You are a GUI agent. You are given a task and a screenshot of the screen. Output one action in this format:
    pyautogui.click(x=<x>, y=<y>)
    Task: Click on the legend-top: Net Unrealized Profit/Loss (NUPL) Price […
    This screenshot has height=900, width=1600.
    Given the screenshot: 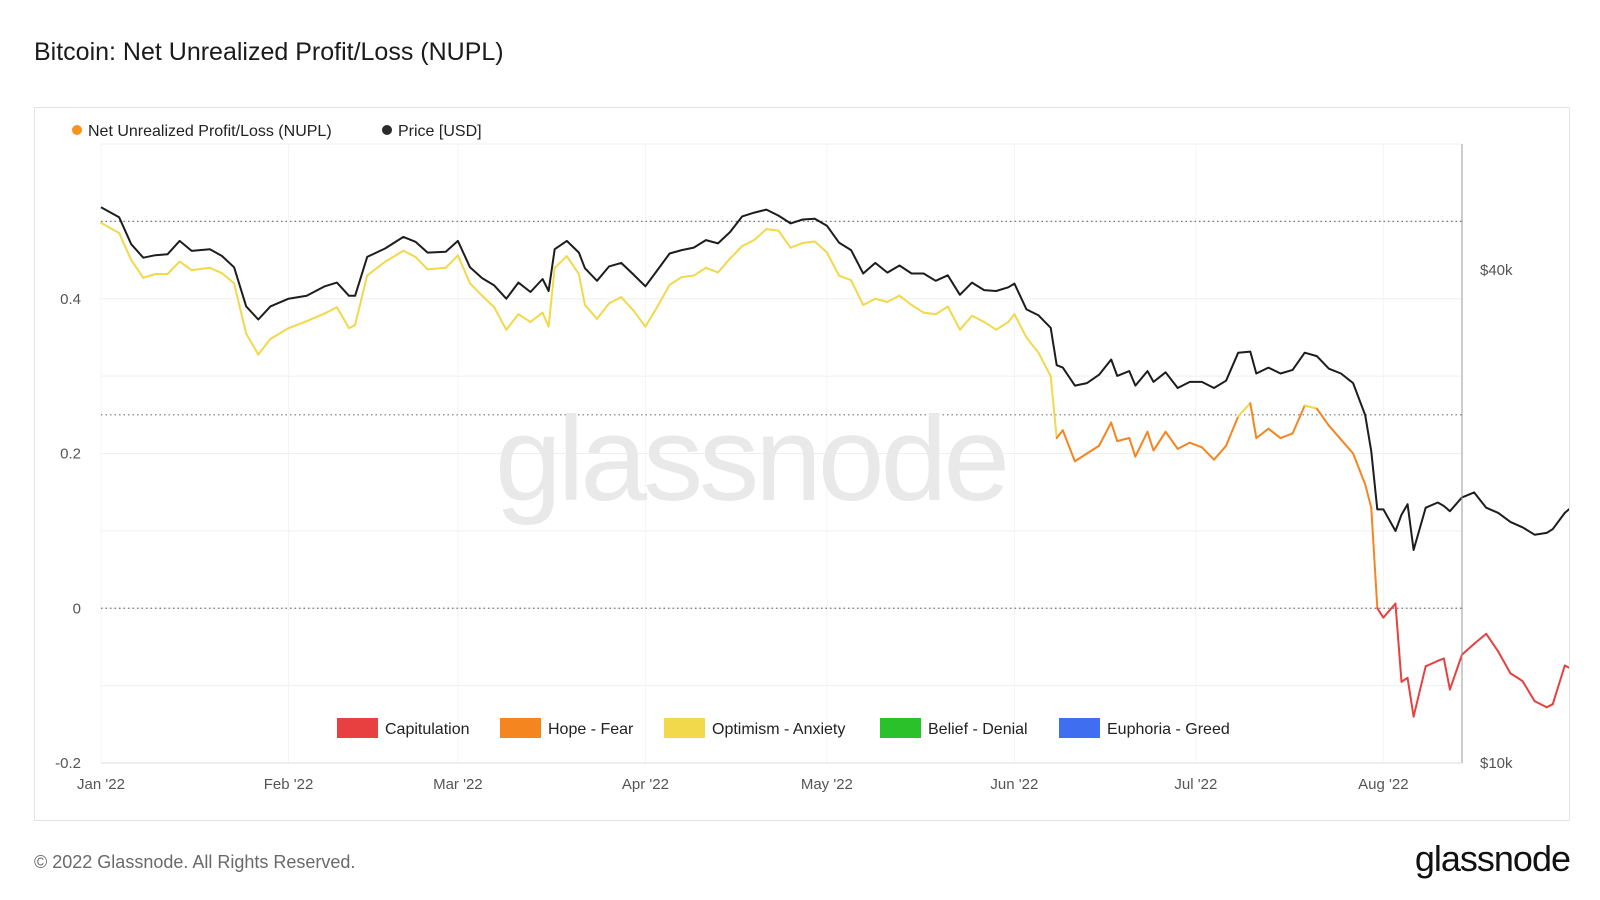 What is the action you would take?
    pyautogui.click(x=277, y=131)
    